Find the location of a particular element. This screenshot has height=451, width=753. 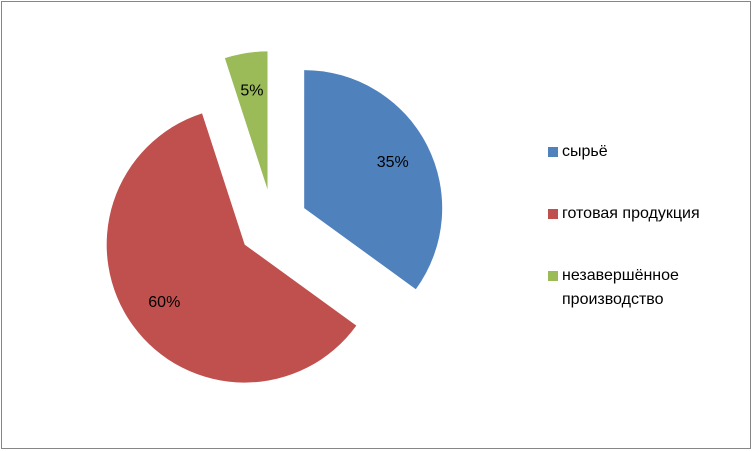

legend-label: незавершённое производство is located at coordinates (620, 287).